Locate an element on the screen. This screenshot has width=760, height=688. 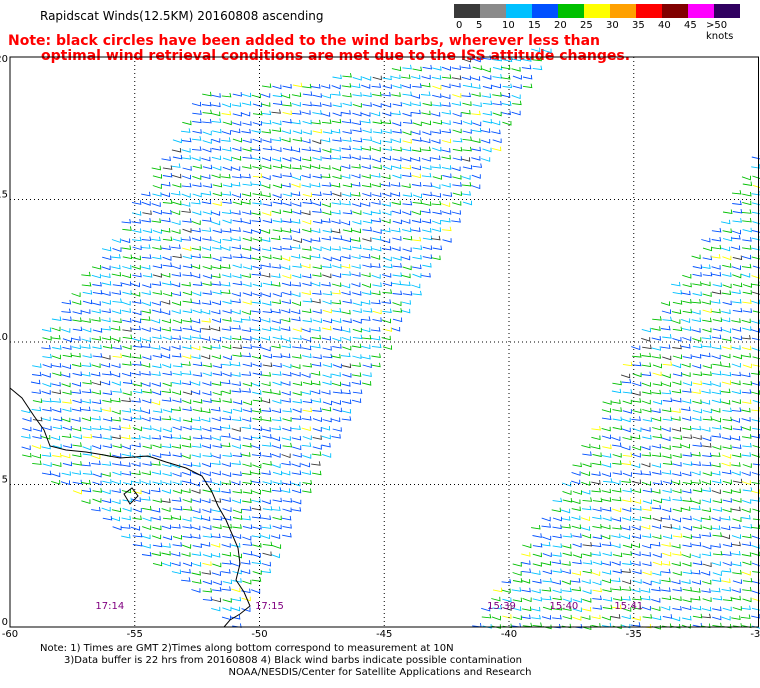
lon-label: -30 is located at coordinates (755, 634).